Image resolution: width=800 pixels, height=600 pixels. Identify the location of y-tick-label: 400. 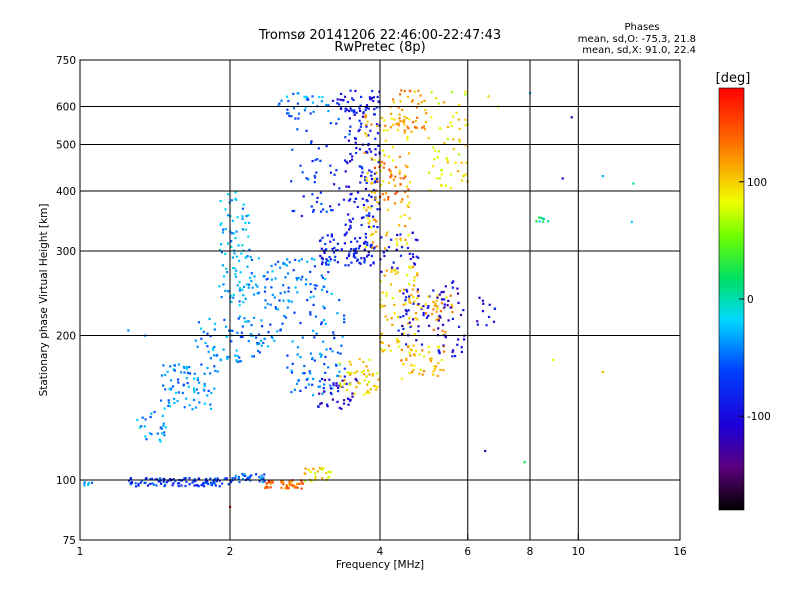
(66, 192).